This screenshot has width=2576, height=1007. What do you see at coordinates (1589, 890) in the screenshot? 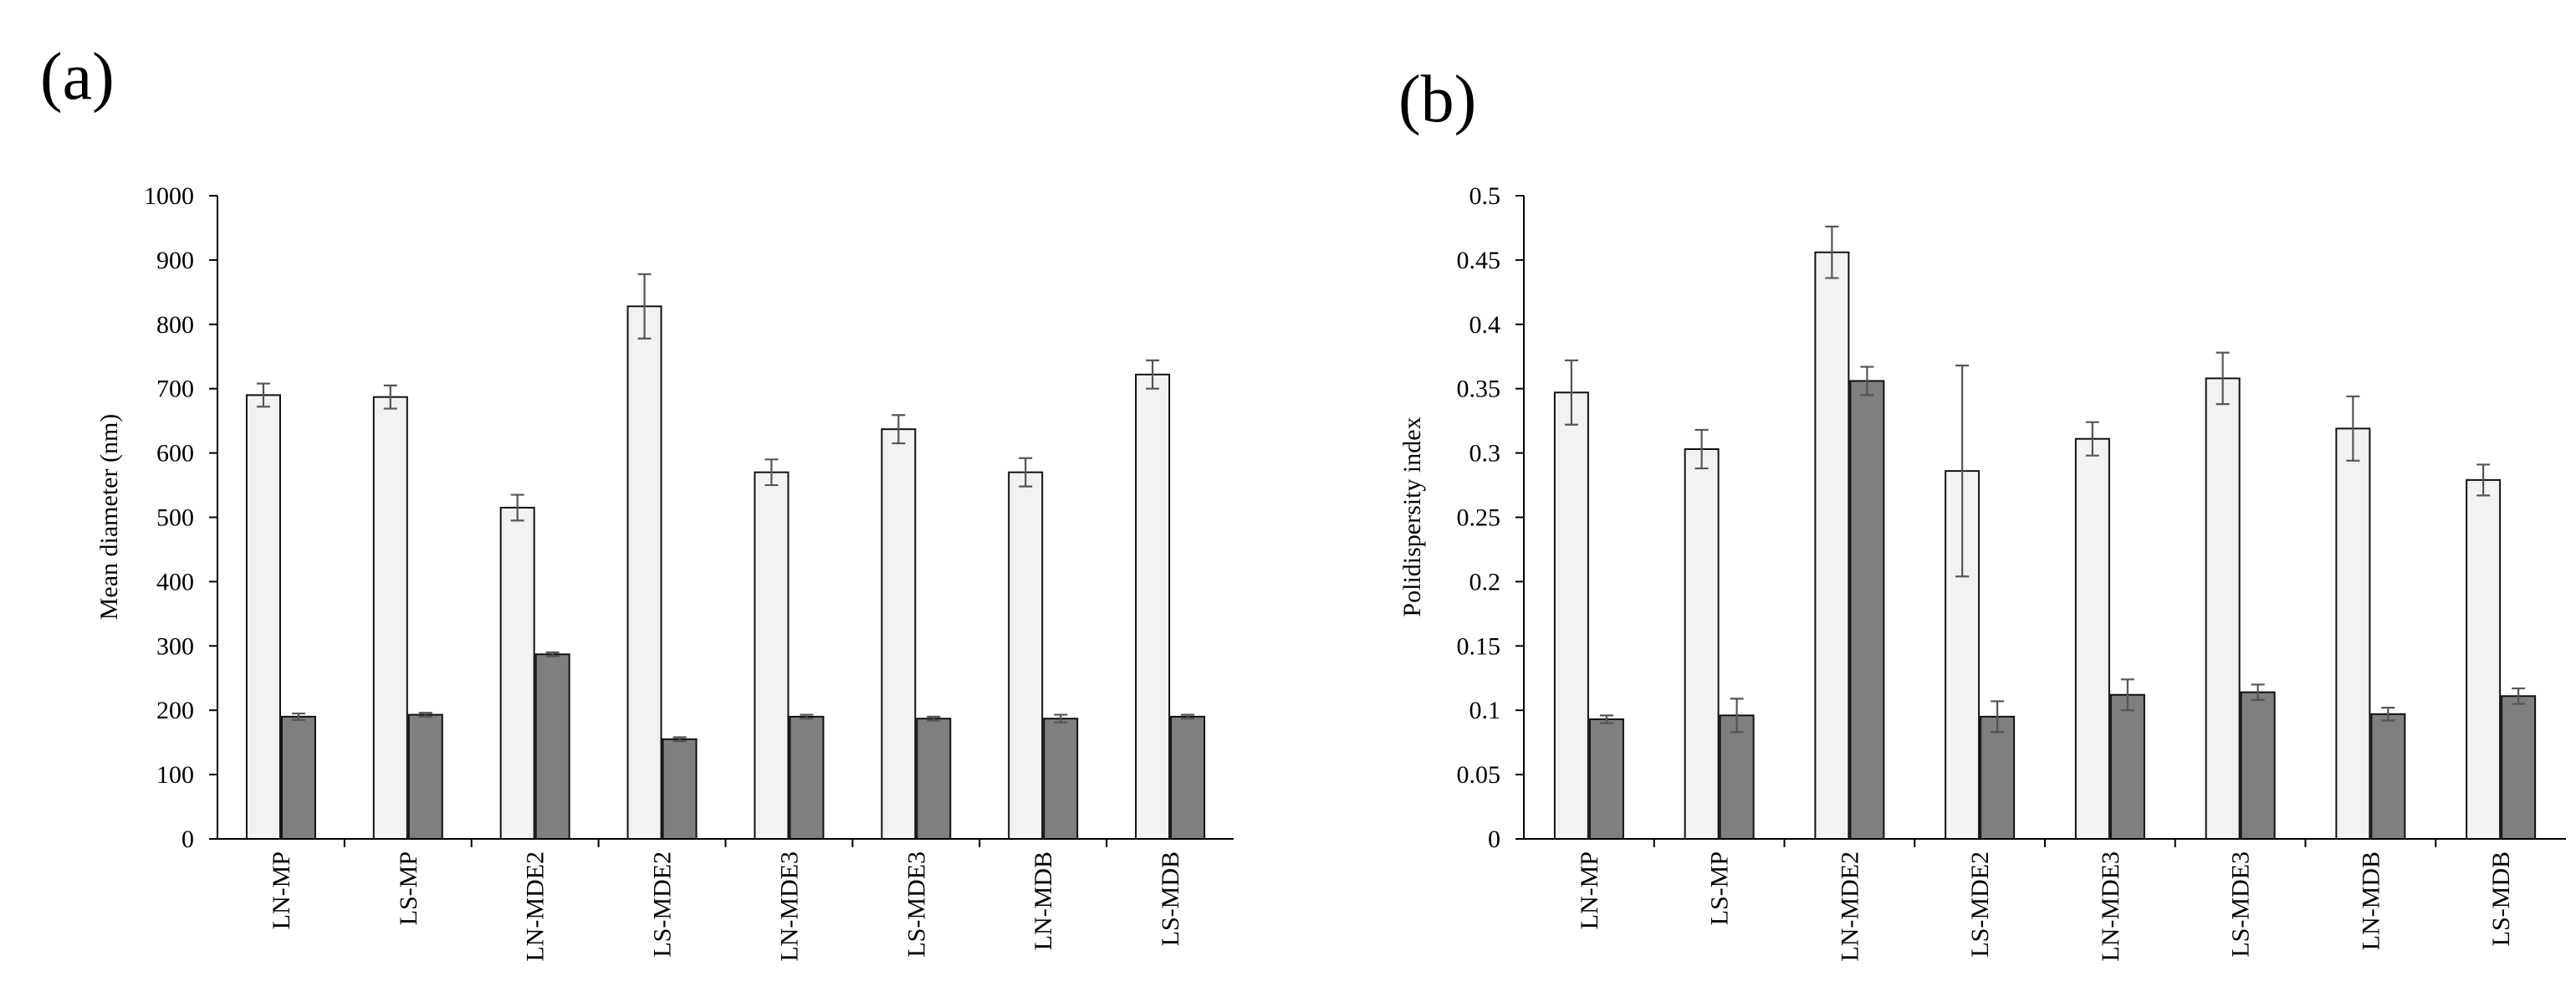
I see `panel-b-category-label: LN-MP` at bounding box center [1589, 890].